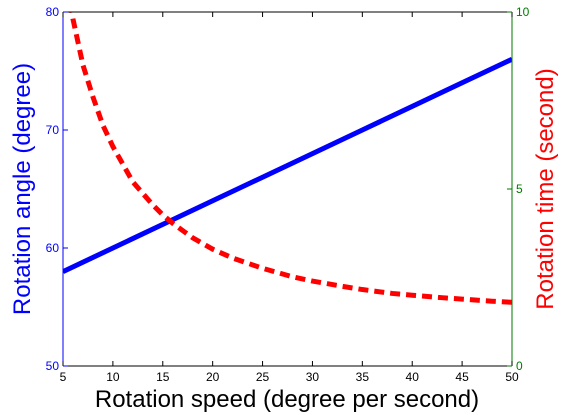  I want to click on x-axis-title: Rotation speed (degree per second), so click(287, 399).